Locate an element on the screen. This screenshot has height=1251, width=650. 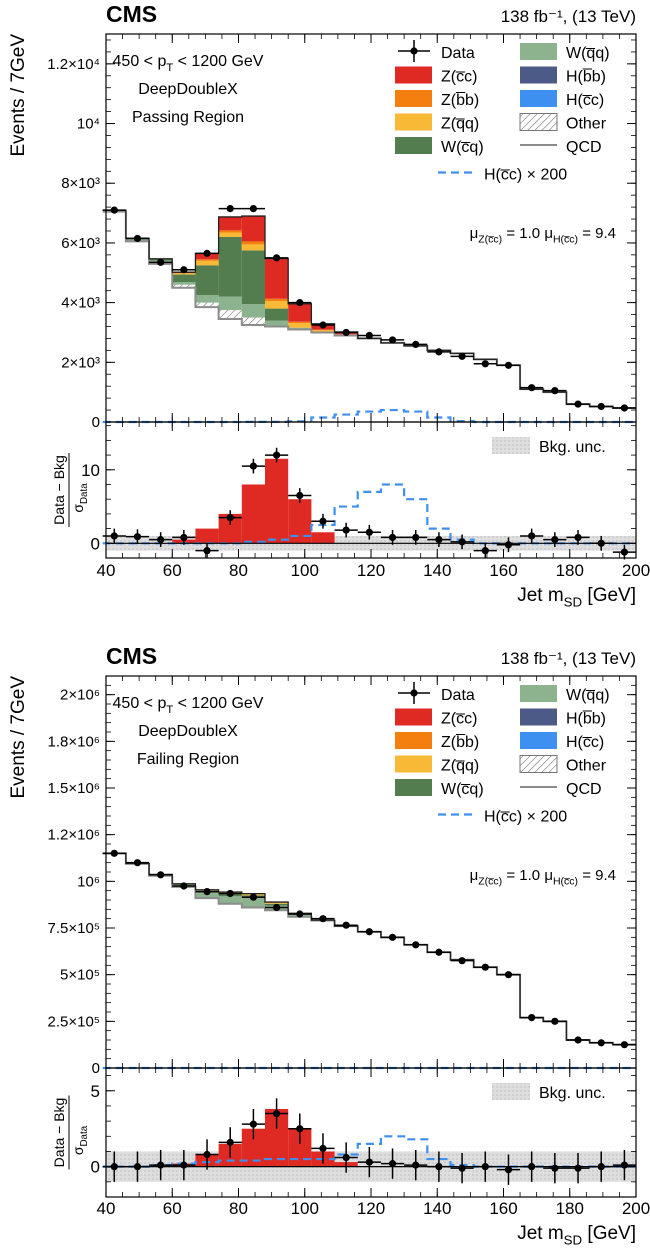
legend-label: H(c̅c) is located at coordinates (585, 742).